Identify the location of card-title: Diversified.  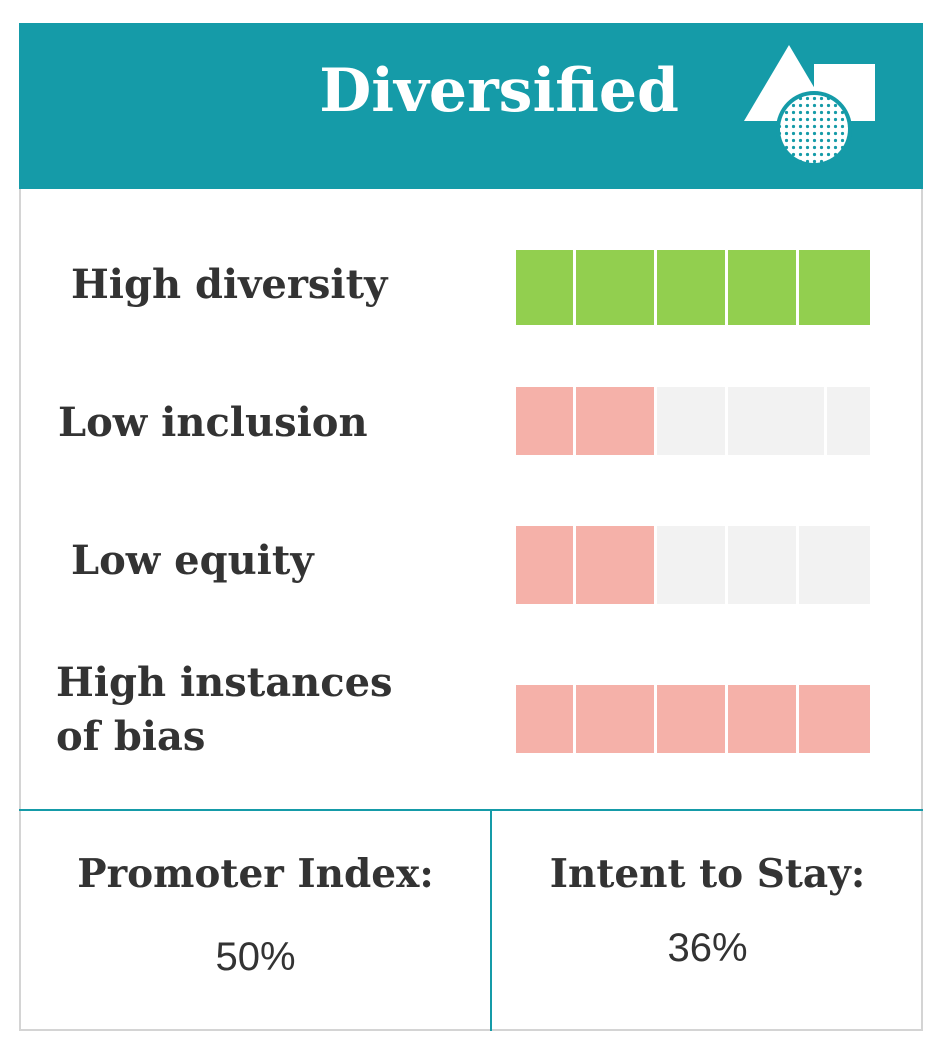
(499, 91).